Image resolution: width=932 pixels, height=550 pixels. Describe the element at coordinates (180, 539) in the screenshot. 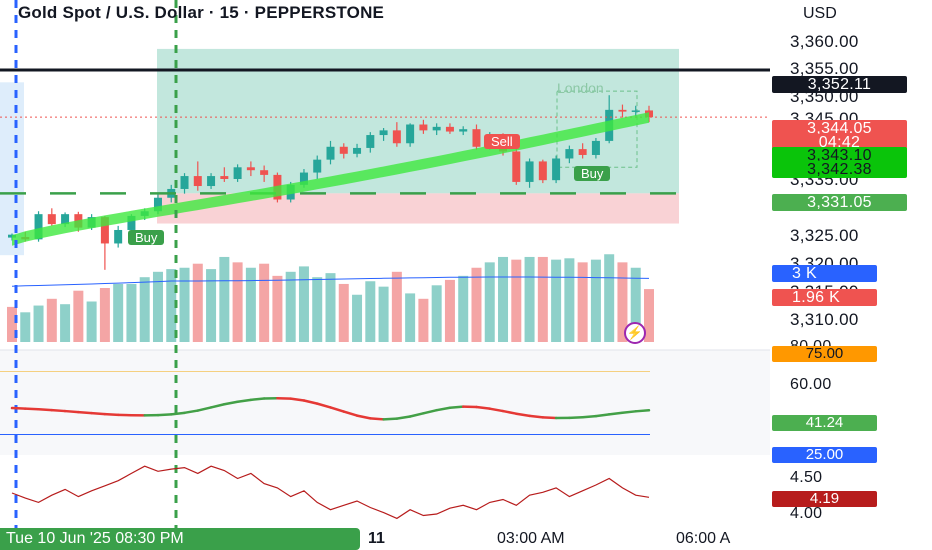

I see `time-cursor-label: Tue 10 Jun '25 08:30 PM` at that location.